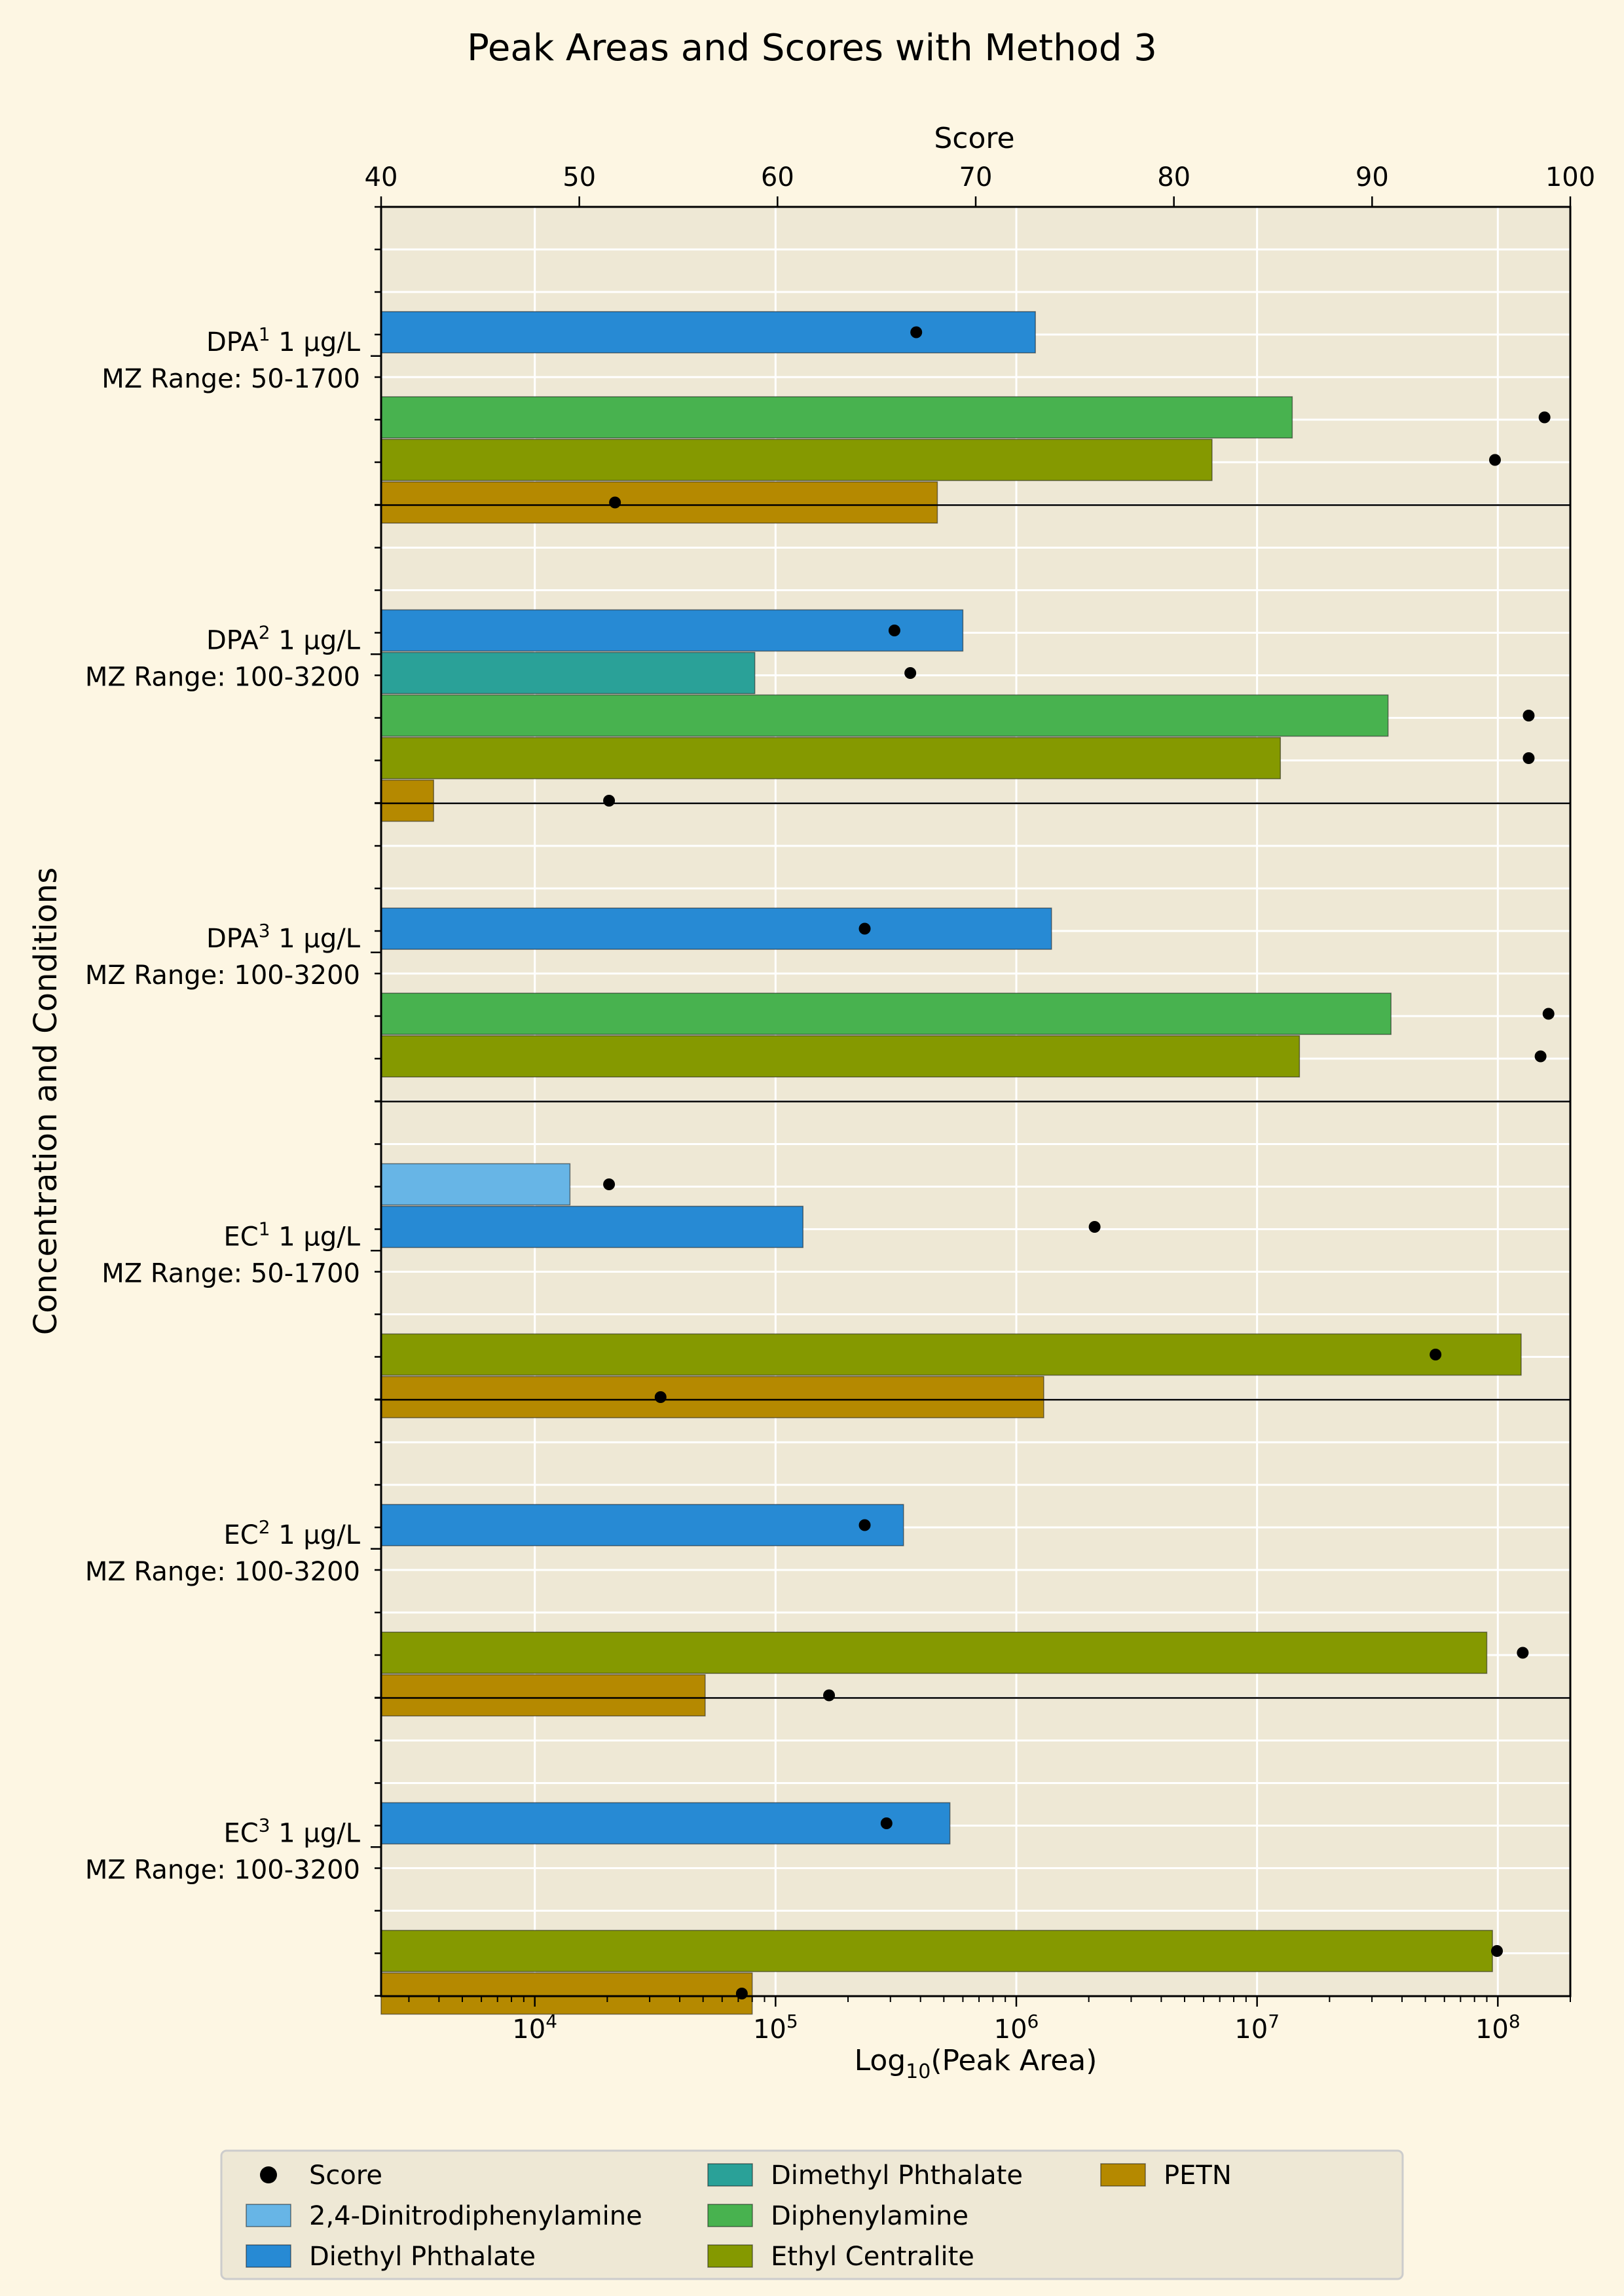 The image size is (1624, 2296). What do you see at coordinates (1570, 177) in the screenshot?
I see `score-tick-label: 100` at bounding box center [1570, 177].